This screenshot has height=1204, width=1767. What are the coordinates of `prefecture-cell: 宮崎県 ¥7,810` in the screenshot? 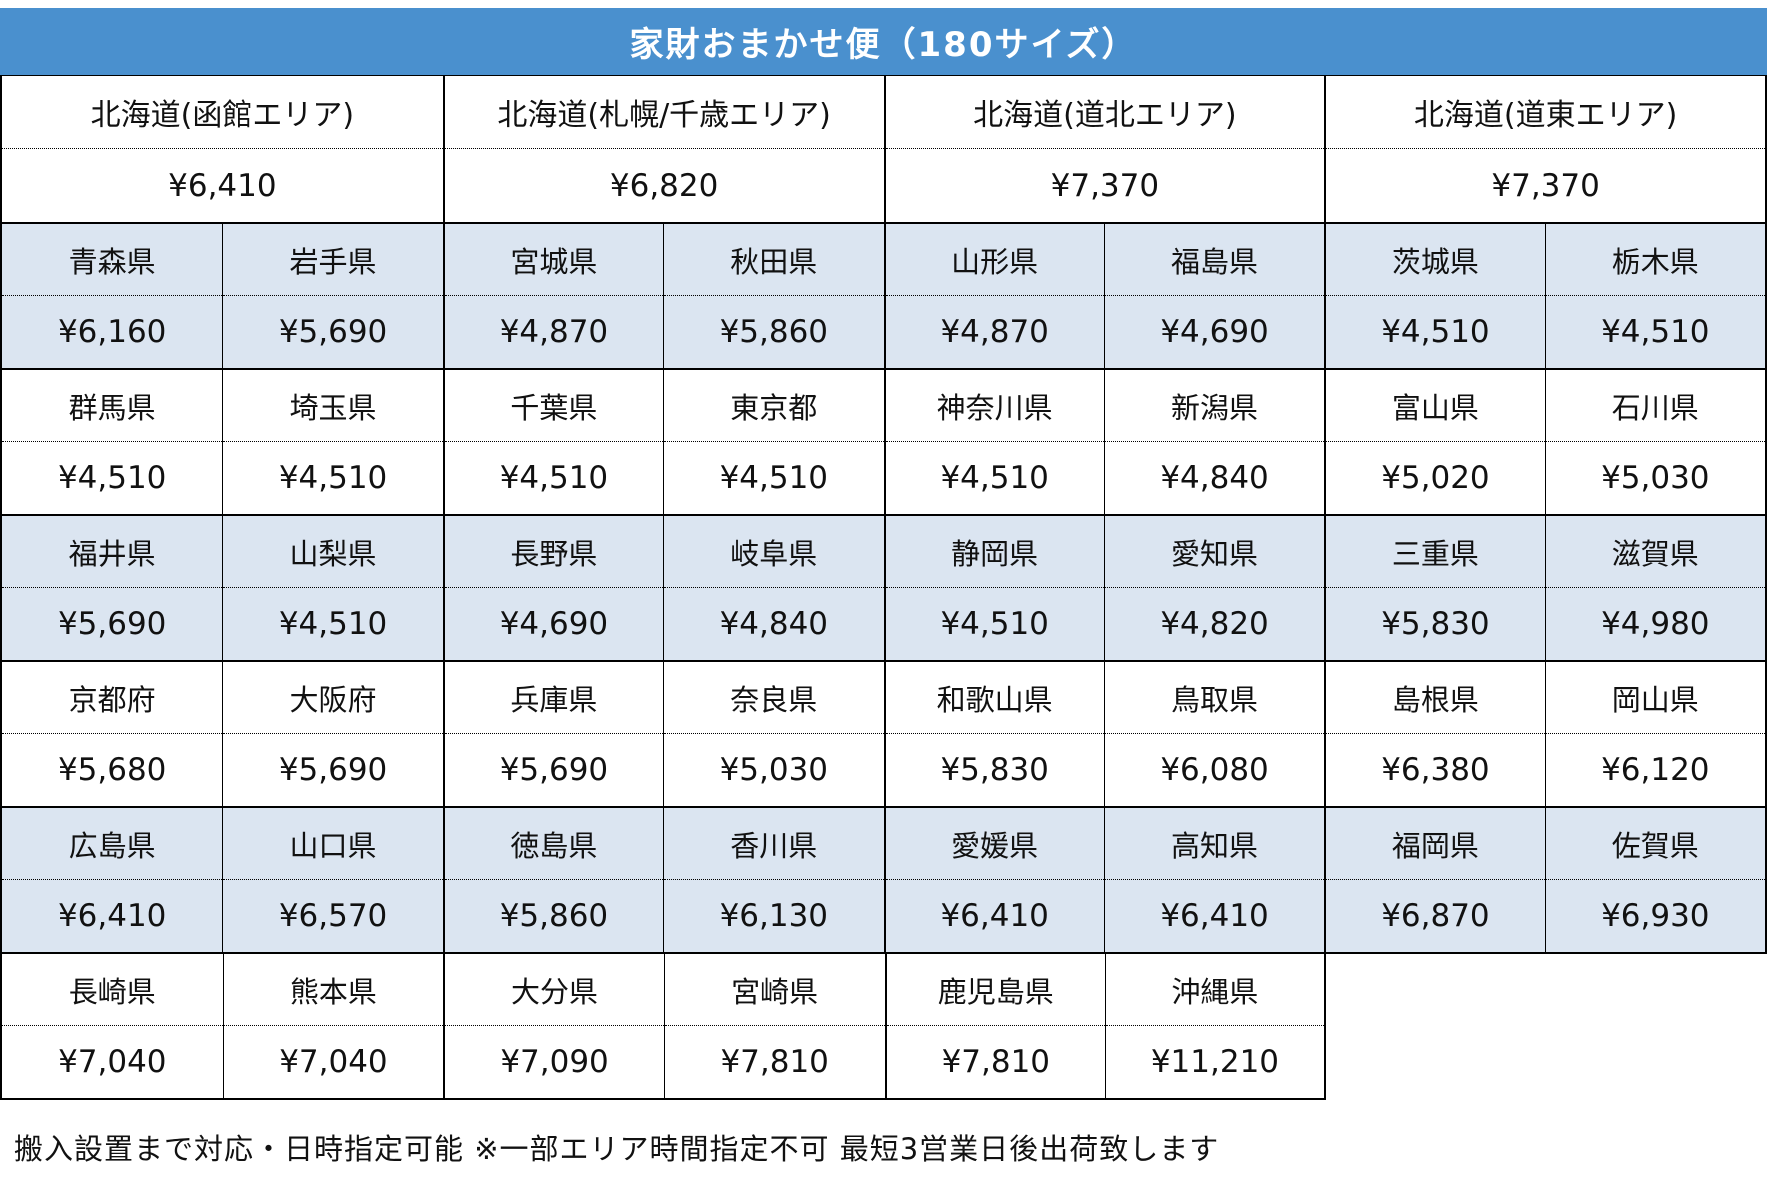 It's located at (774, 1027).